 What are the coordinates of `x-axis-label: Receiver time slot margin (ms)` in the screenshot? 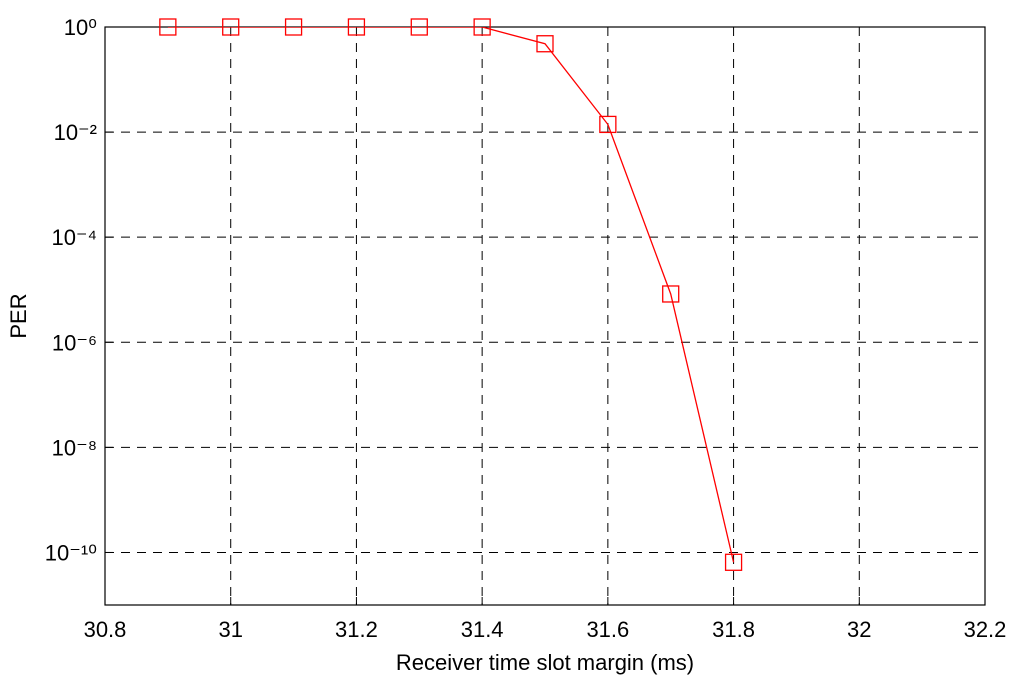 It's located at (545, 662).